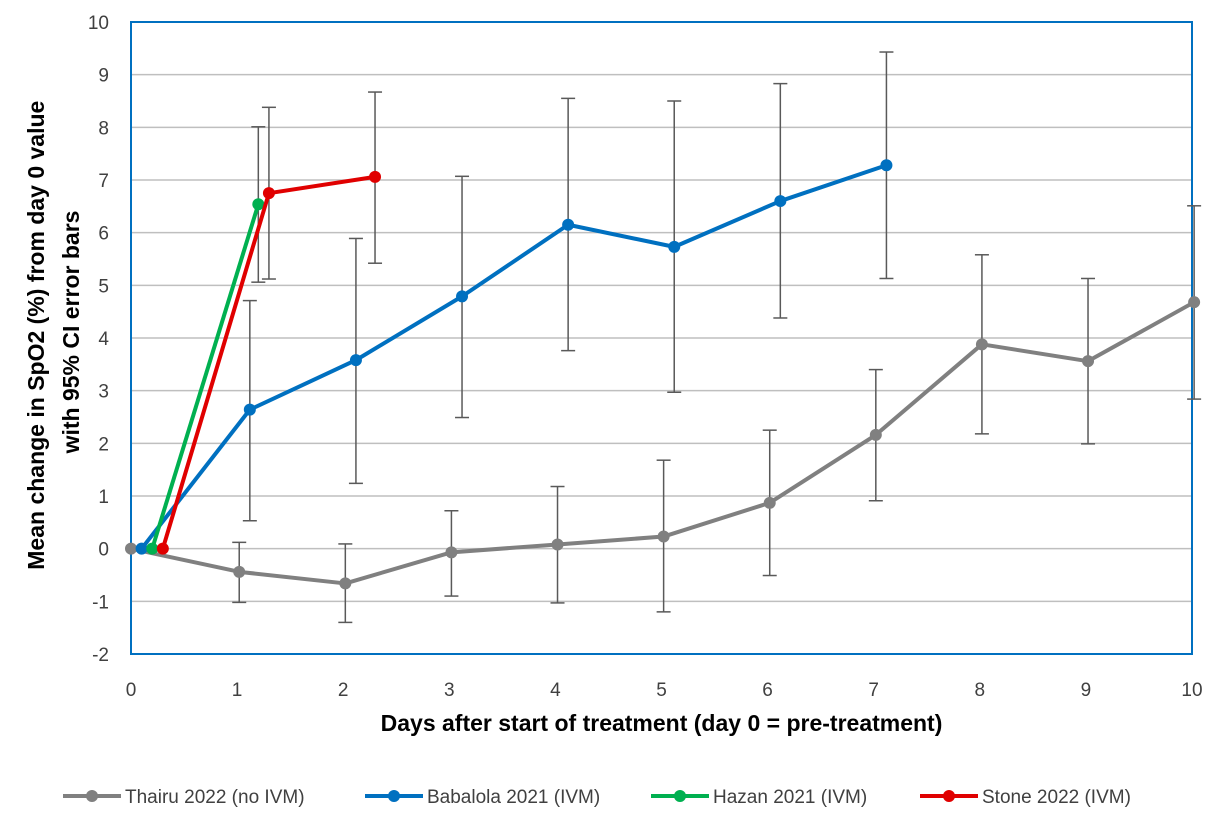 The height and width of the screenshot is (824, 1220). Describe the element at coordinates (103, 497) in the screenshot. I see `y-tick-label: 1` at that location.